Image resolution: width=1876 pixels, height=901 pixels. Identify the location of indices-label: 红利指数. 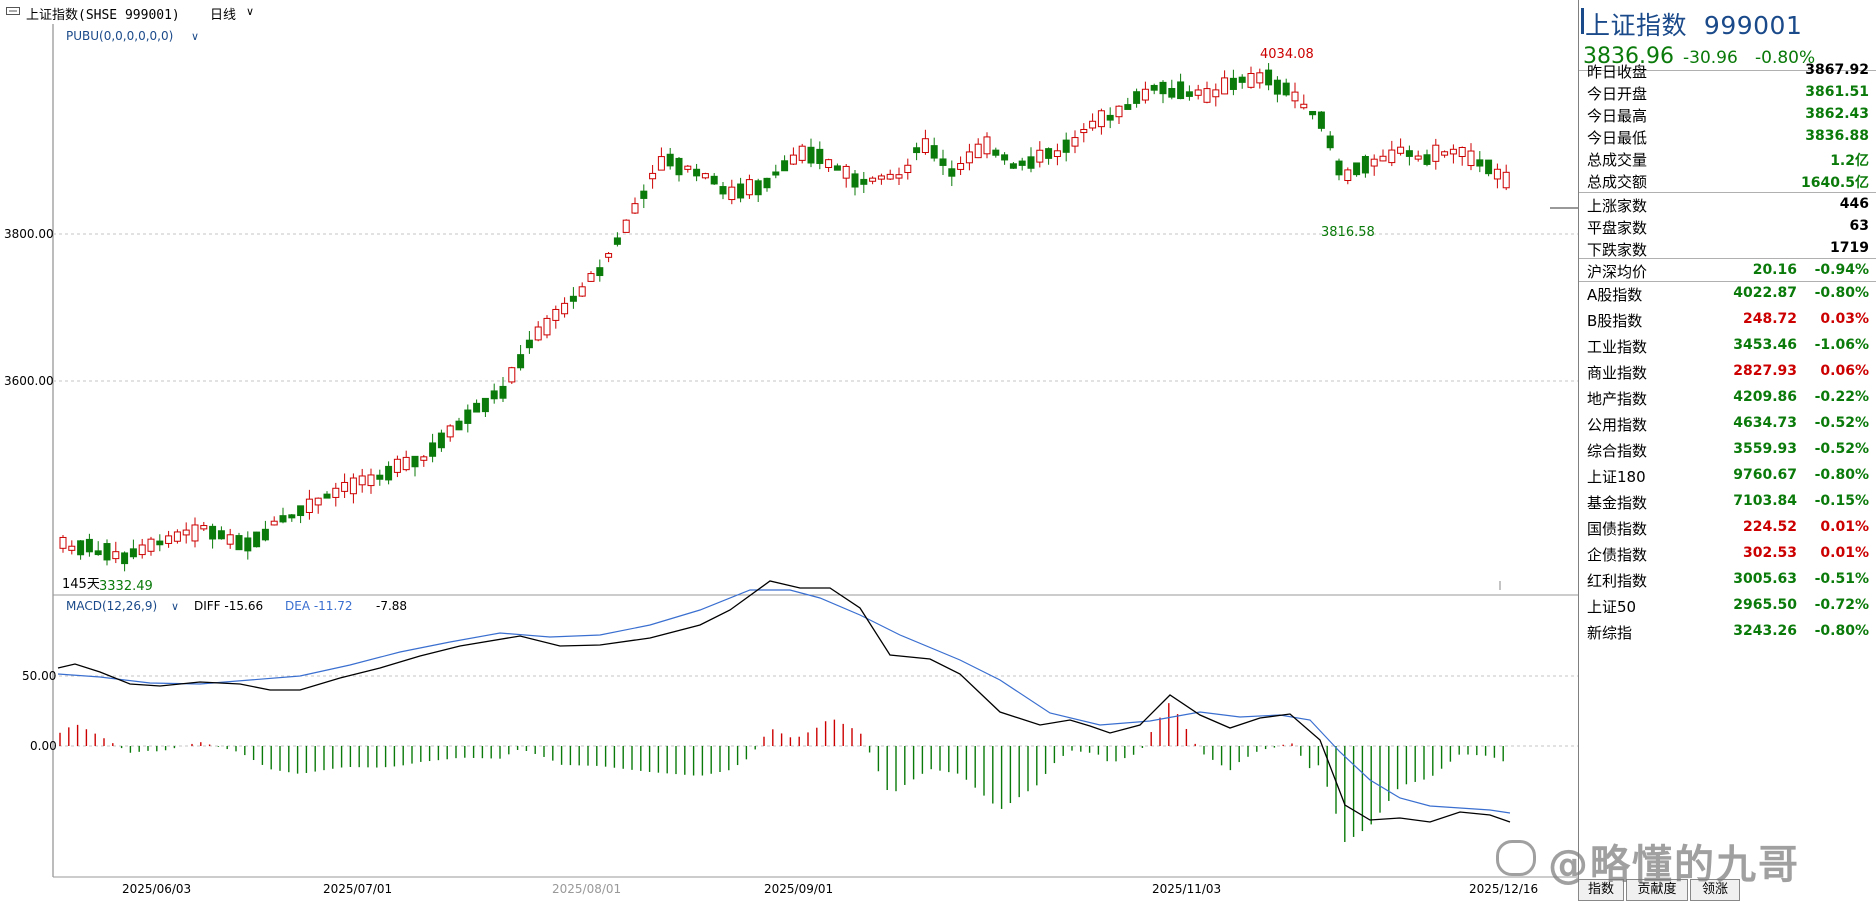
(1617, 581).